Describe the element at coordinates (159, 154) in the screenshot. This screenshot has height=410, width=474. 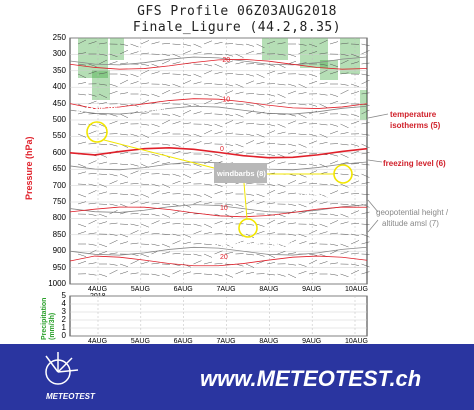
I see `pointer-line` at that location.